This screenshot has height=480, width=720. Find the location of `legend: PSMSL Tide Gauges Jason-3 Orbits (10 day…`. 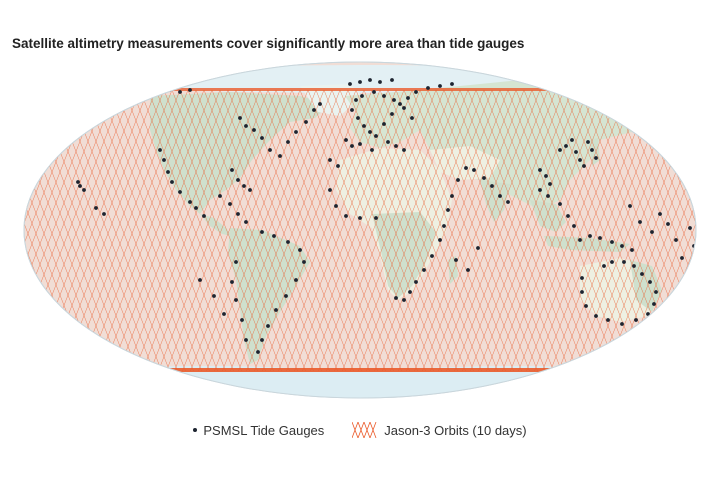

legend: PSMSL Tide Gauges Jason-3 Orbits (10 day… is located at coordinates (360, 430).